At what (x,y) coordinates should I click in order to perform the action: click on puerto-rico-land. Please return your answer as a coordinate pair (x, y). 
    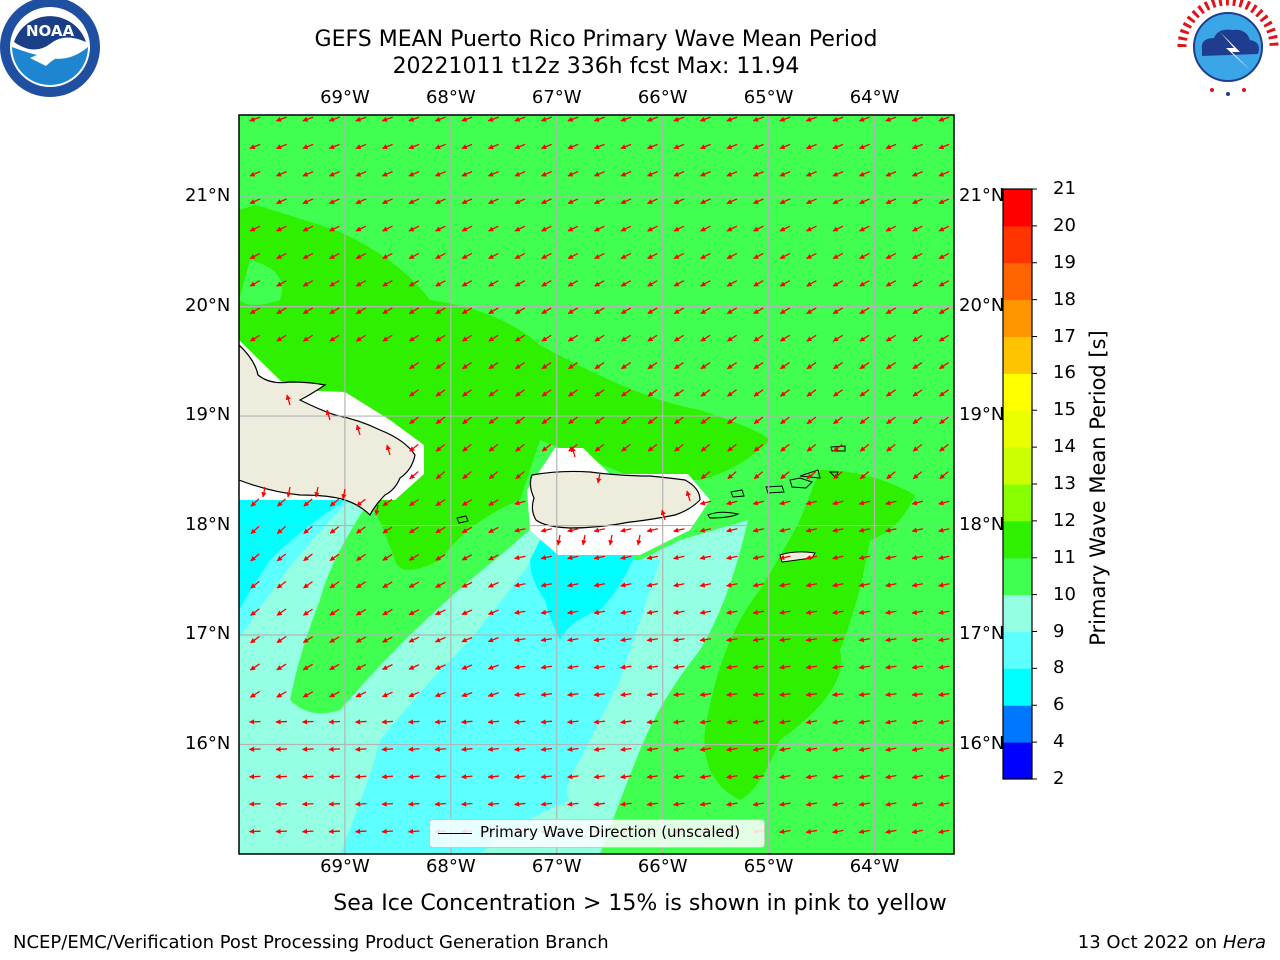
    Looking at the image, I should click on (615, 499).